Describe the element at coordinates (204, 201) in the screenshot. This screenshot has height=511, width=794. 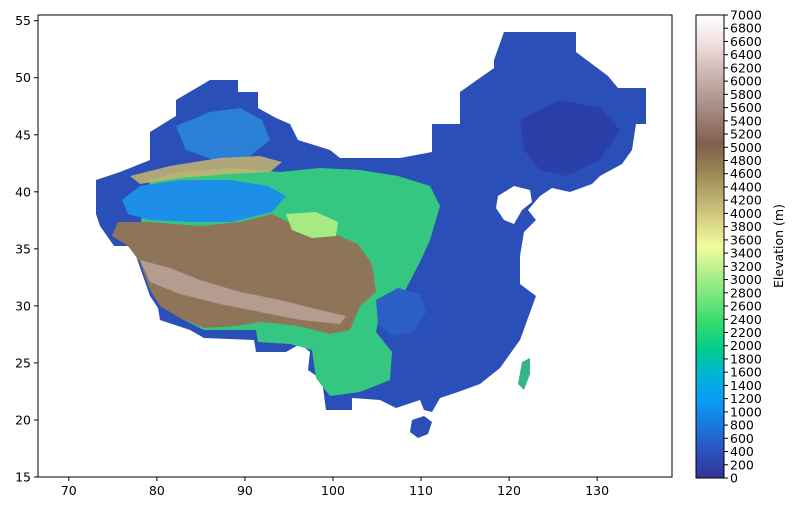
I see `tarim-basin` at that location.